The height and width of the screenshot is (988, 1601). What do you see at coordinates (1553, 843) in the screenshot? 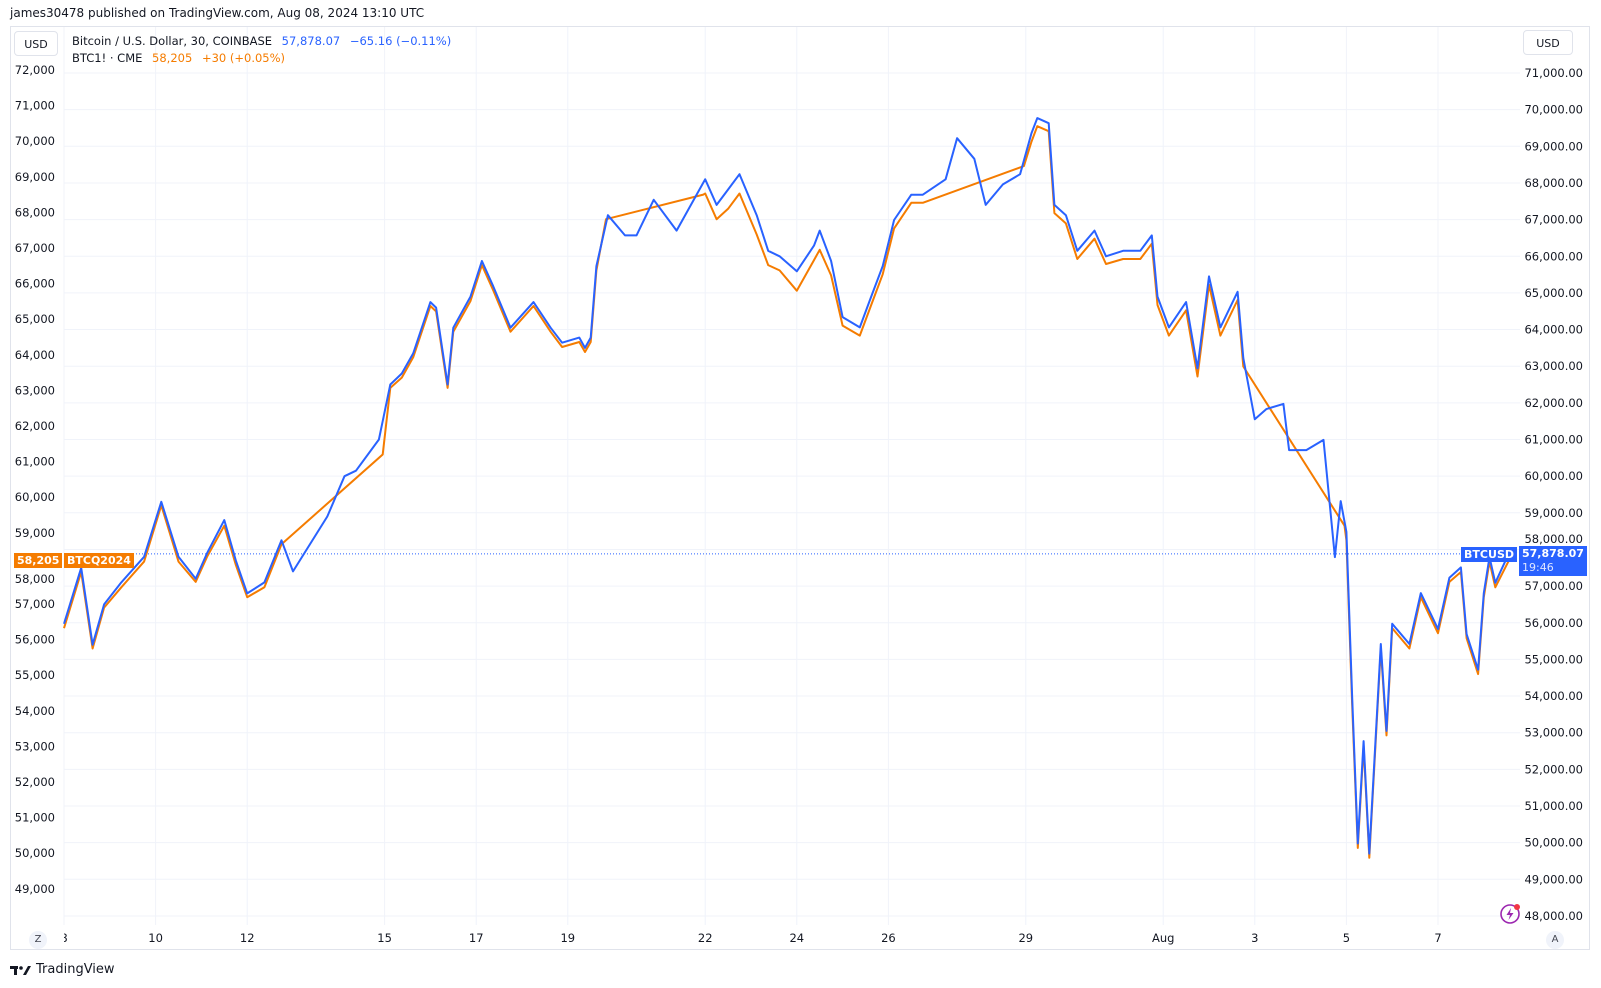
I see `right-axis-tick-label: 50,000.00` at bounding box center [1553, 843].